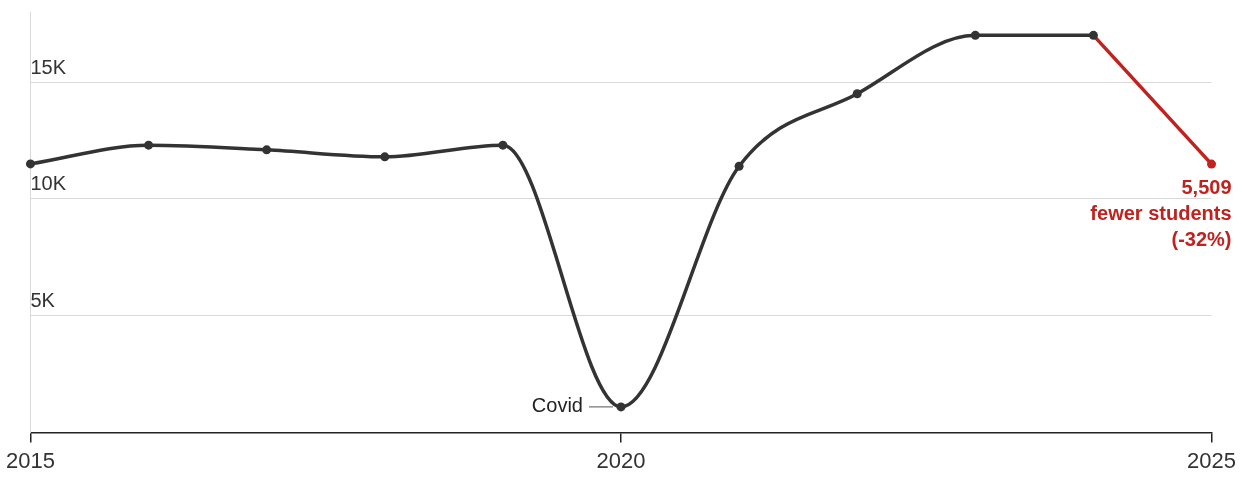  Describe the element at coordinates (557, 405) in the screenshot. I see `annotation: Covid` at that location.